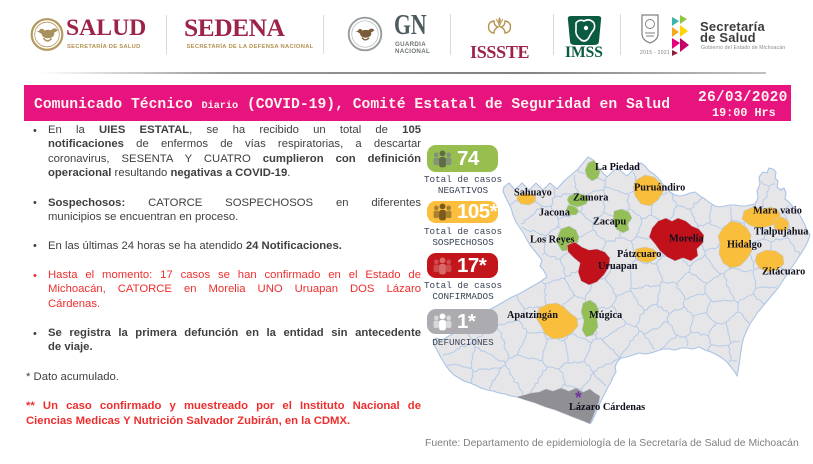  I want to click on svg-text: Jacona, so click(554, 213).